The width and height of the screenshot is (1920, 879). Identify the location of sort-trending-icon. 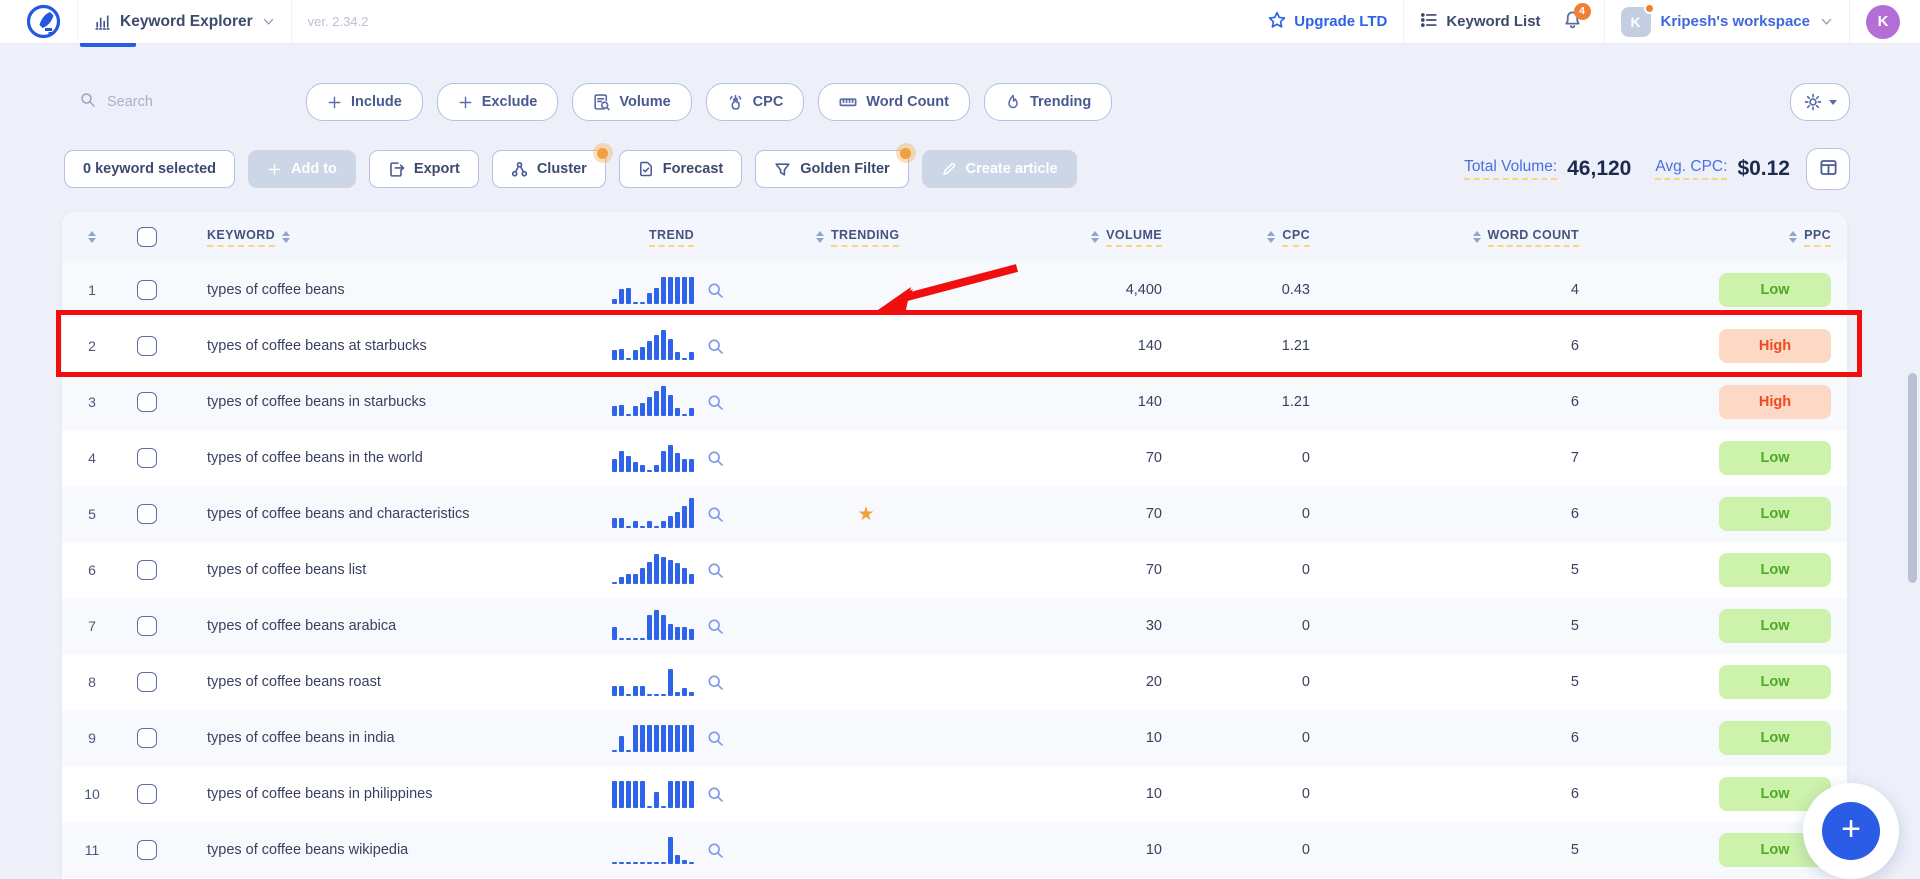
(820, 237).